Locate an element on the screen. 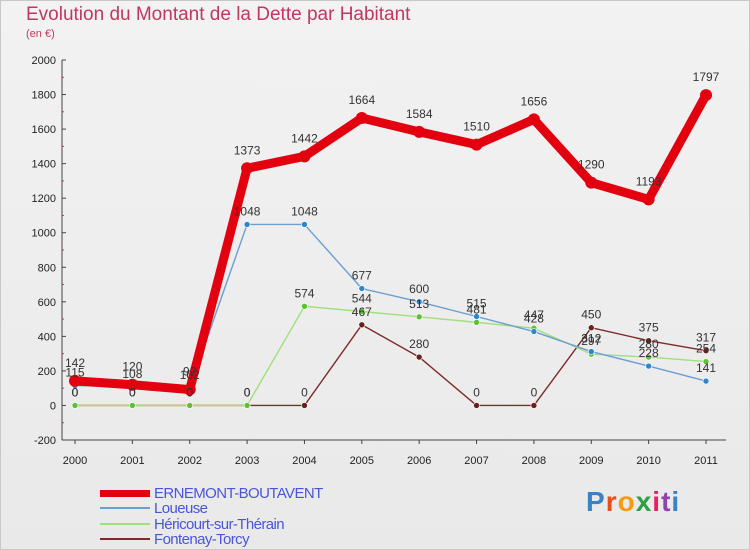  data-label: 312 is located at coordinates (591, 339).